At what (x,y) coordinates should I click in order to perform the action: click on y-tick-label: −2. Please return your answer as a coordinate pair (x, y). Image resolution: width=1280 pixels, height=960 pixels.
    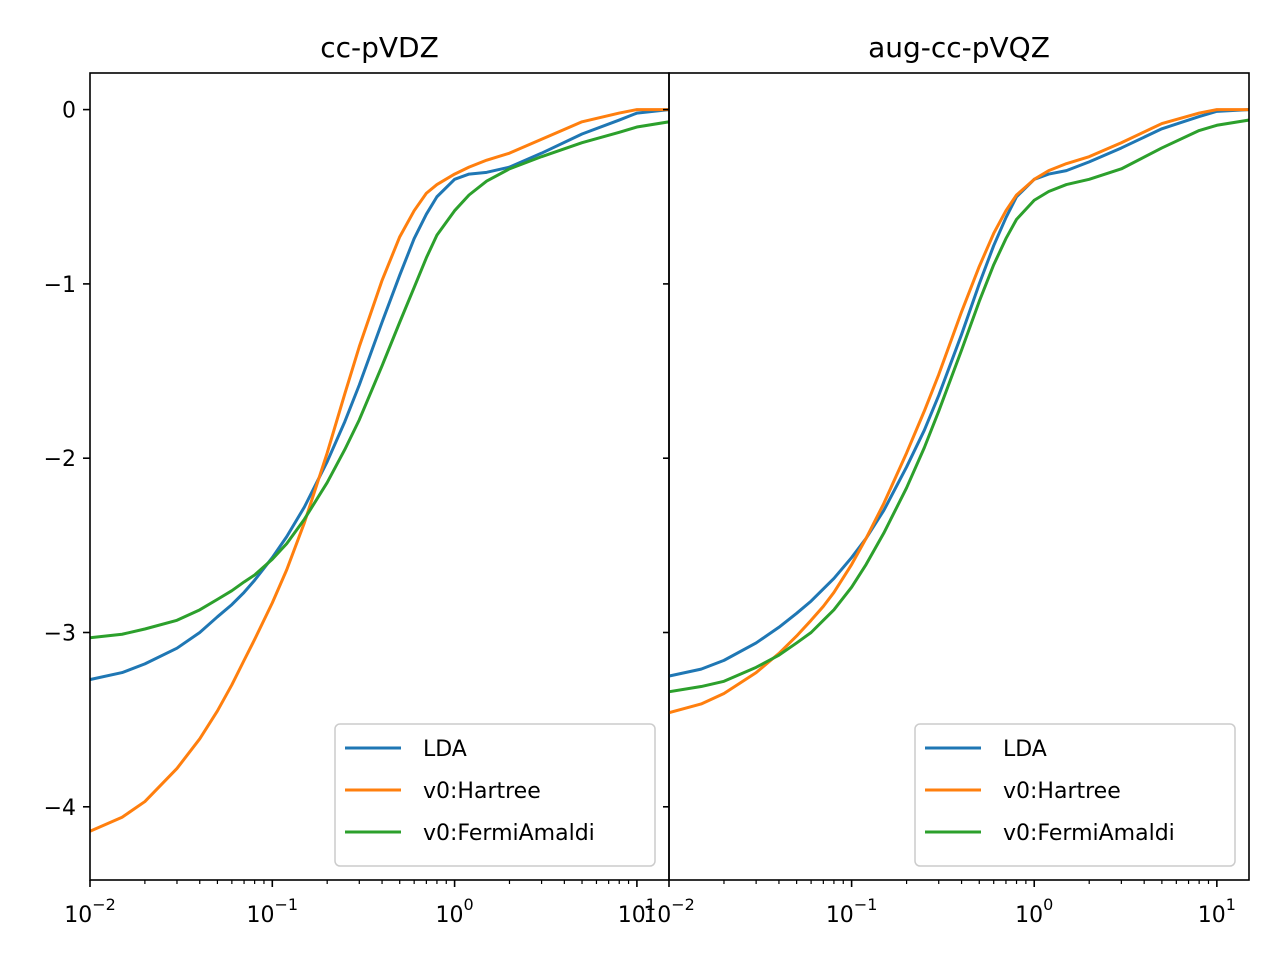
    Looking at the image, I should click on (60, 459).